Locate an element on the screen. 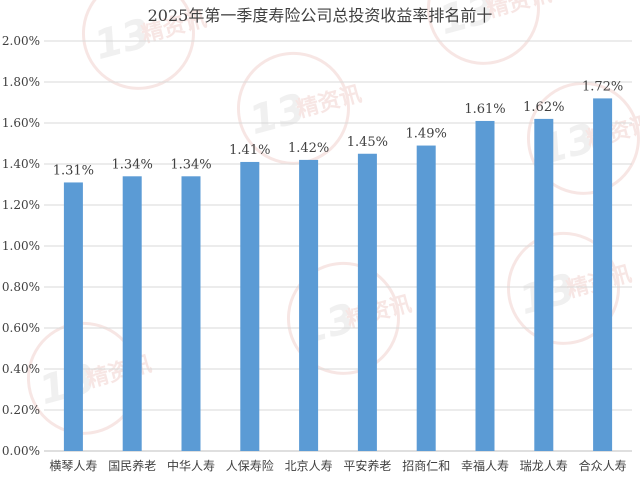 The image size is (640, 487). x-tick-label: 瑞龙人寿 is located at coordinates (544, 466).